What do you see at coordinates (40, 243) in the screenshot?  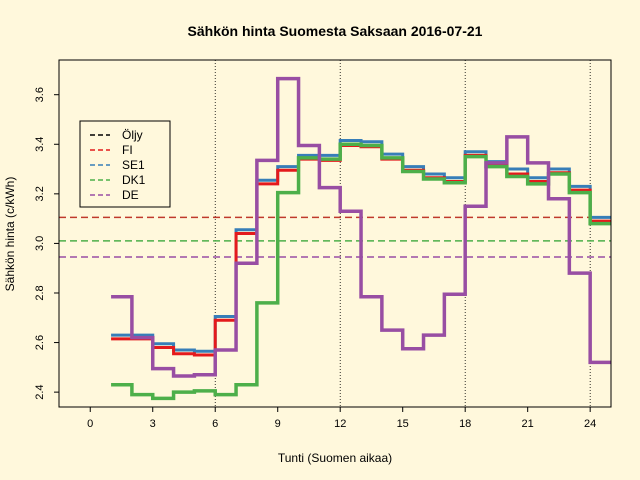 I see `y-tick-label-3: 3.0` at bounding box center [40, 243].